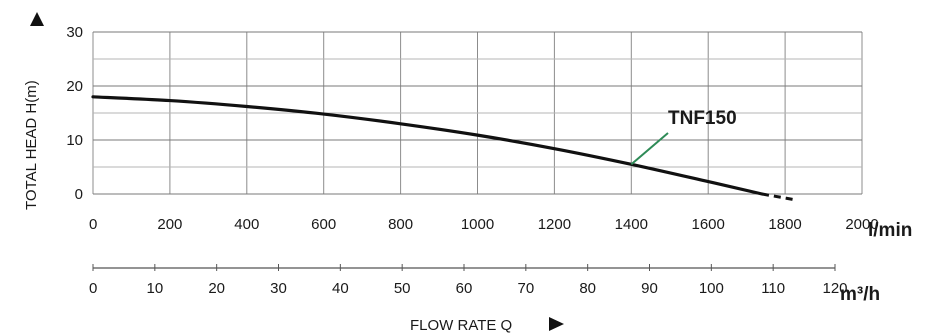  What do you see at coordinates (278, 288) in the screenshot?
I see `x-secondary-tick-label: 30` at bounding box center [278, 288].